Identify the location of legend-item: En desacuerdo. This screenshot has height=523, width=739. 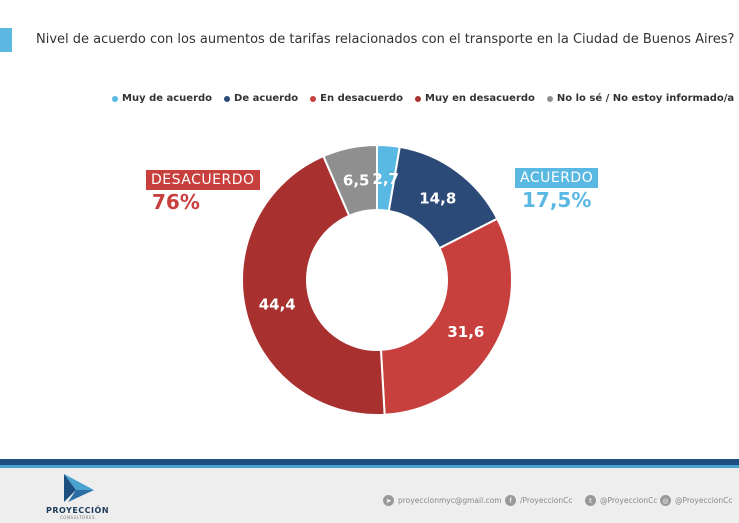
(356, 98).